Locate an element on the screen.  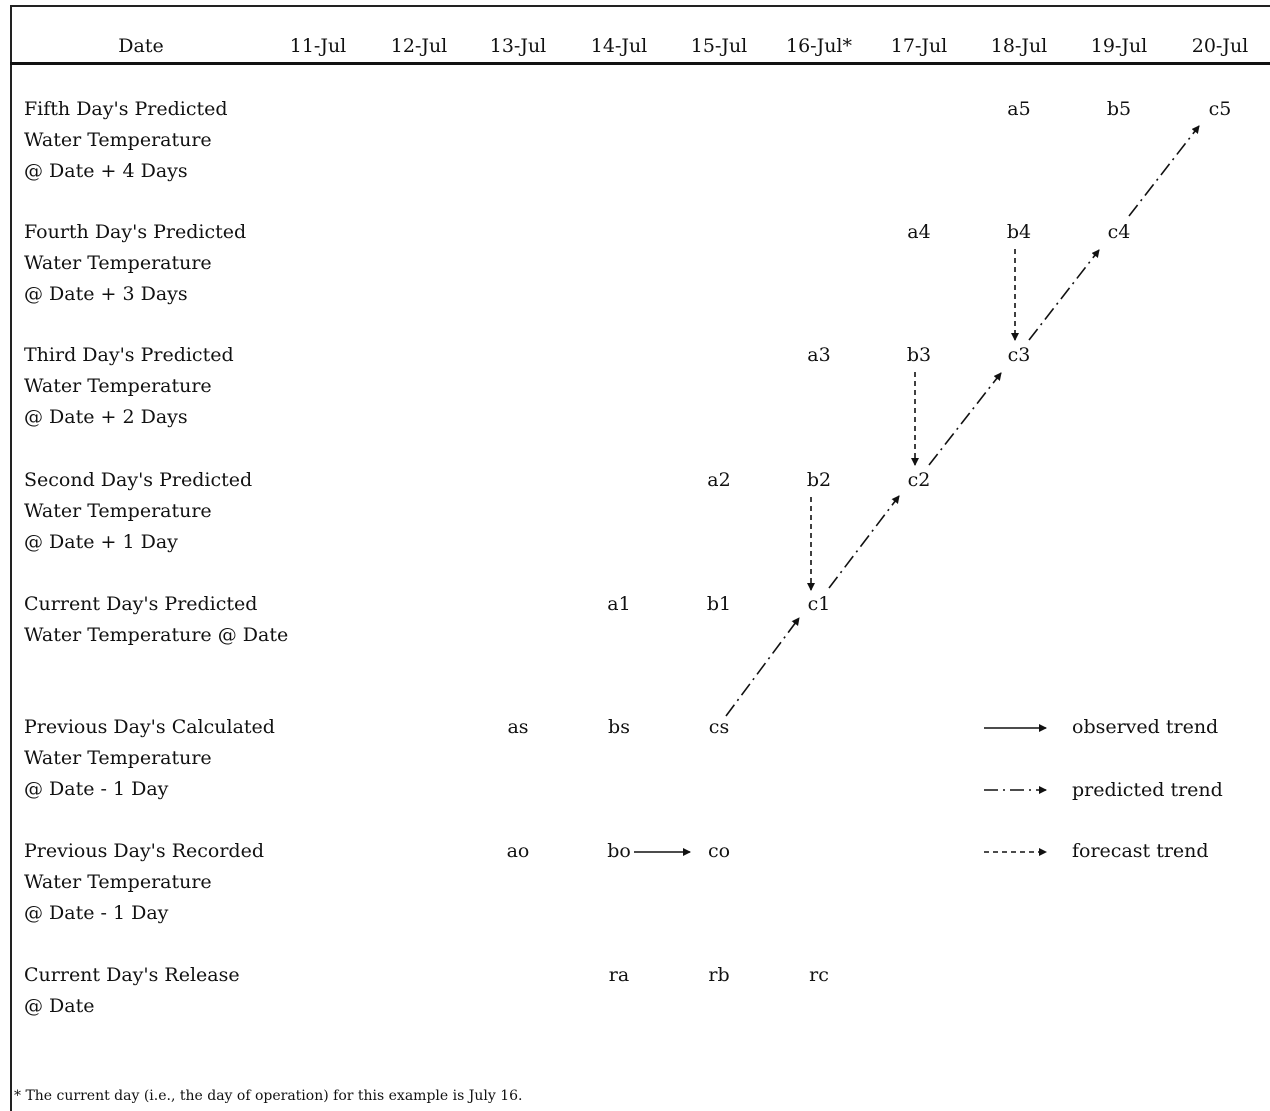
date-header-13-jul: 13-Jul is located at coordinates (518, 46).